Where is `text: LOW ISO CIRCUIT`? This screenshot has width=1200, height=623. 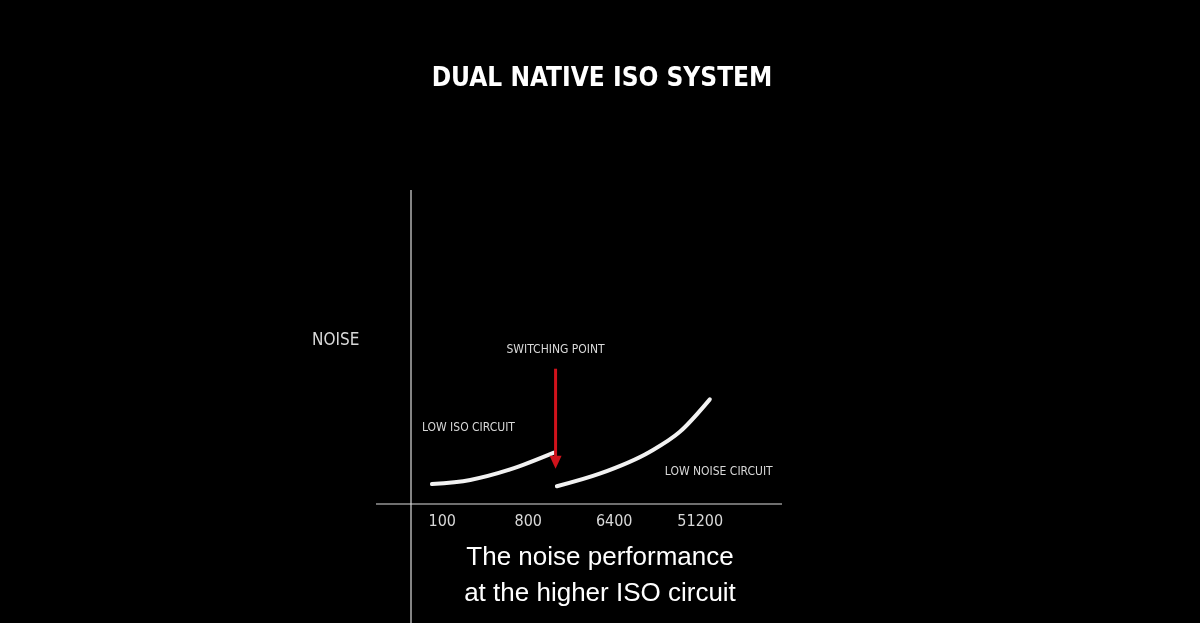 text: LOW ISO CIRCUIT is located at coordinates (468, 426).